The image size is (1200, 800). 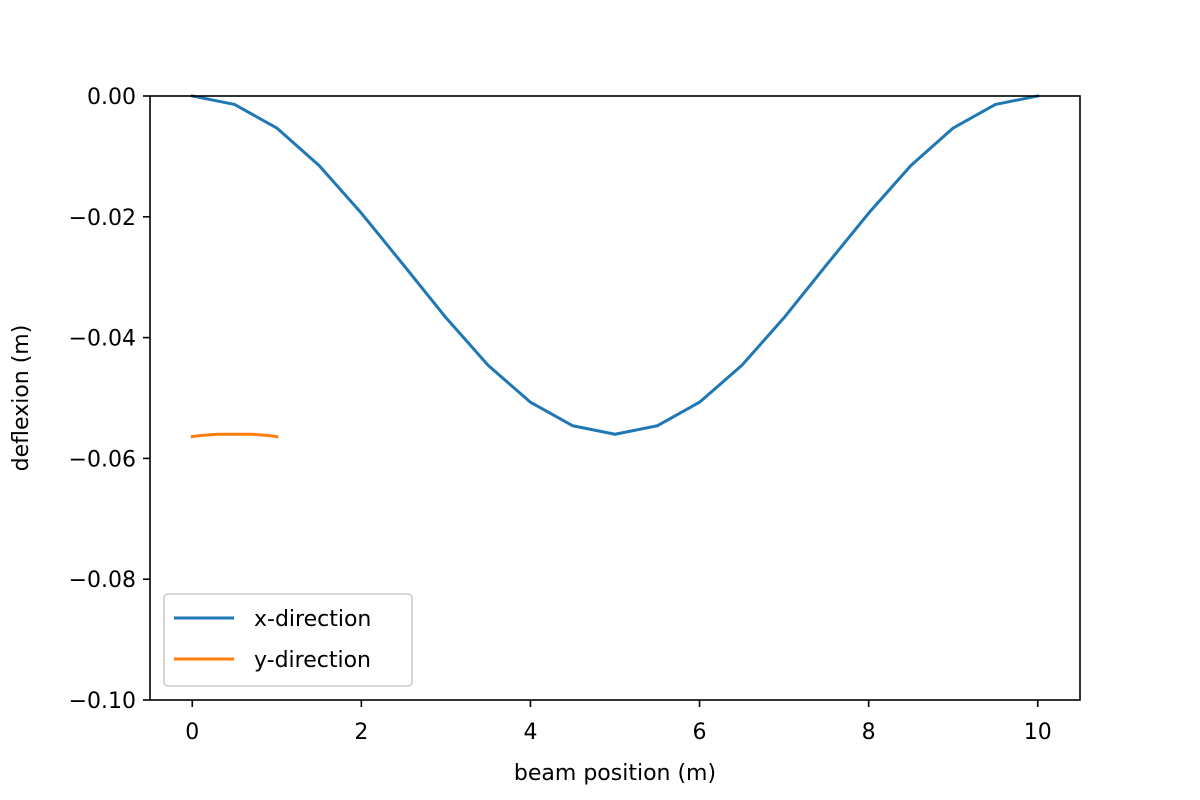 What do you see at coordinates (102, 580) in the screenshot?
I see `y-tick-label: −0.08` at bounding box center [102, 580].